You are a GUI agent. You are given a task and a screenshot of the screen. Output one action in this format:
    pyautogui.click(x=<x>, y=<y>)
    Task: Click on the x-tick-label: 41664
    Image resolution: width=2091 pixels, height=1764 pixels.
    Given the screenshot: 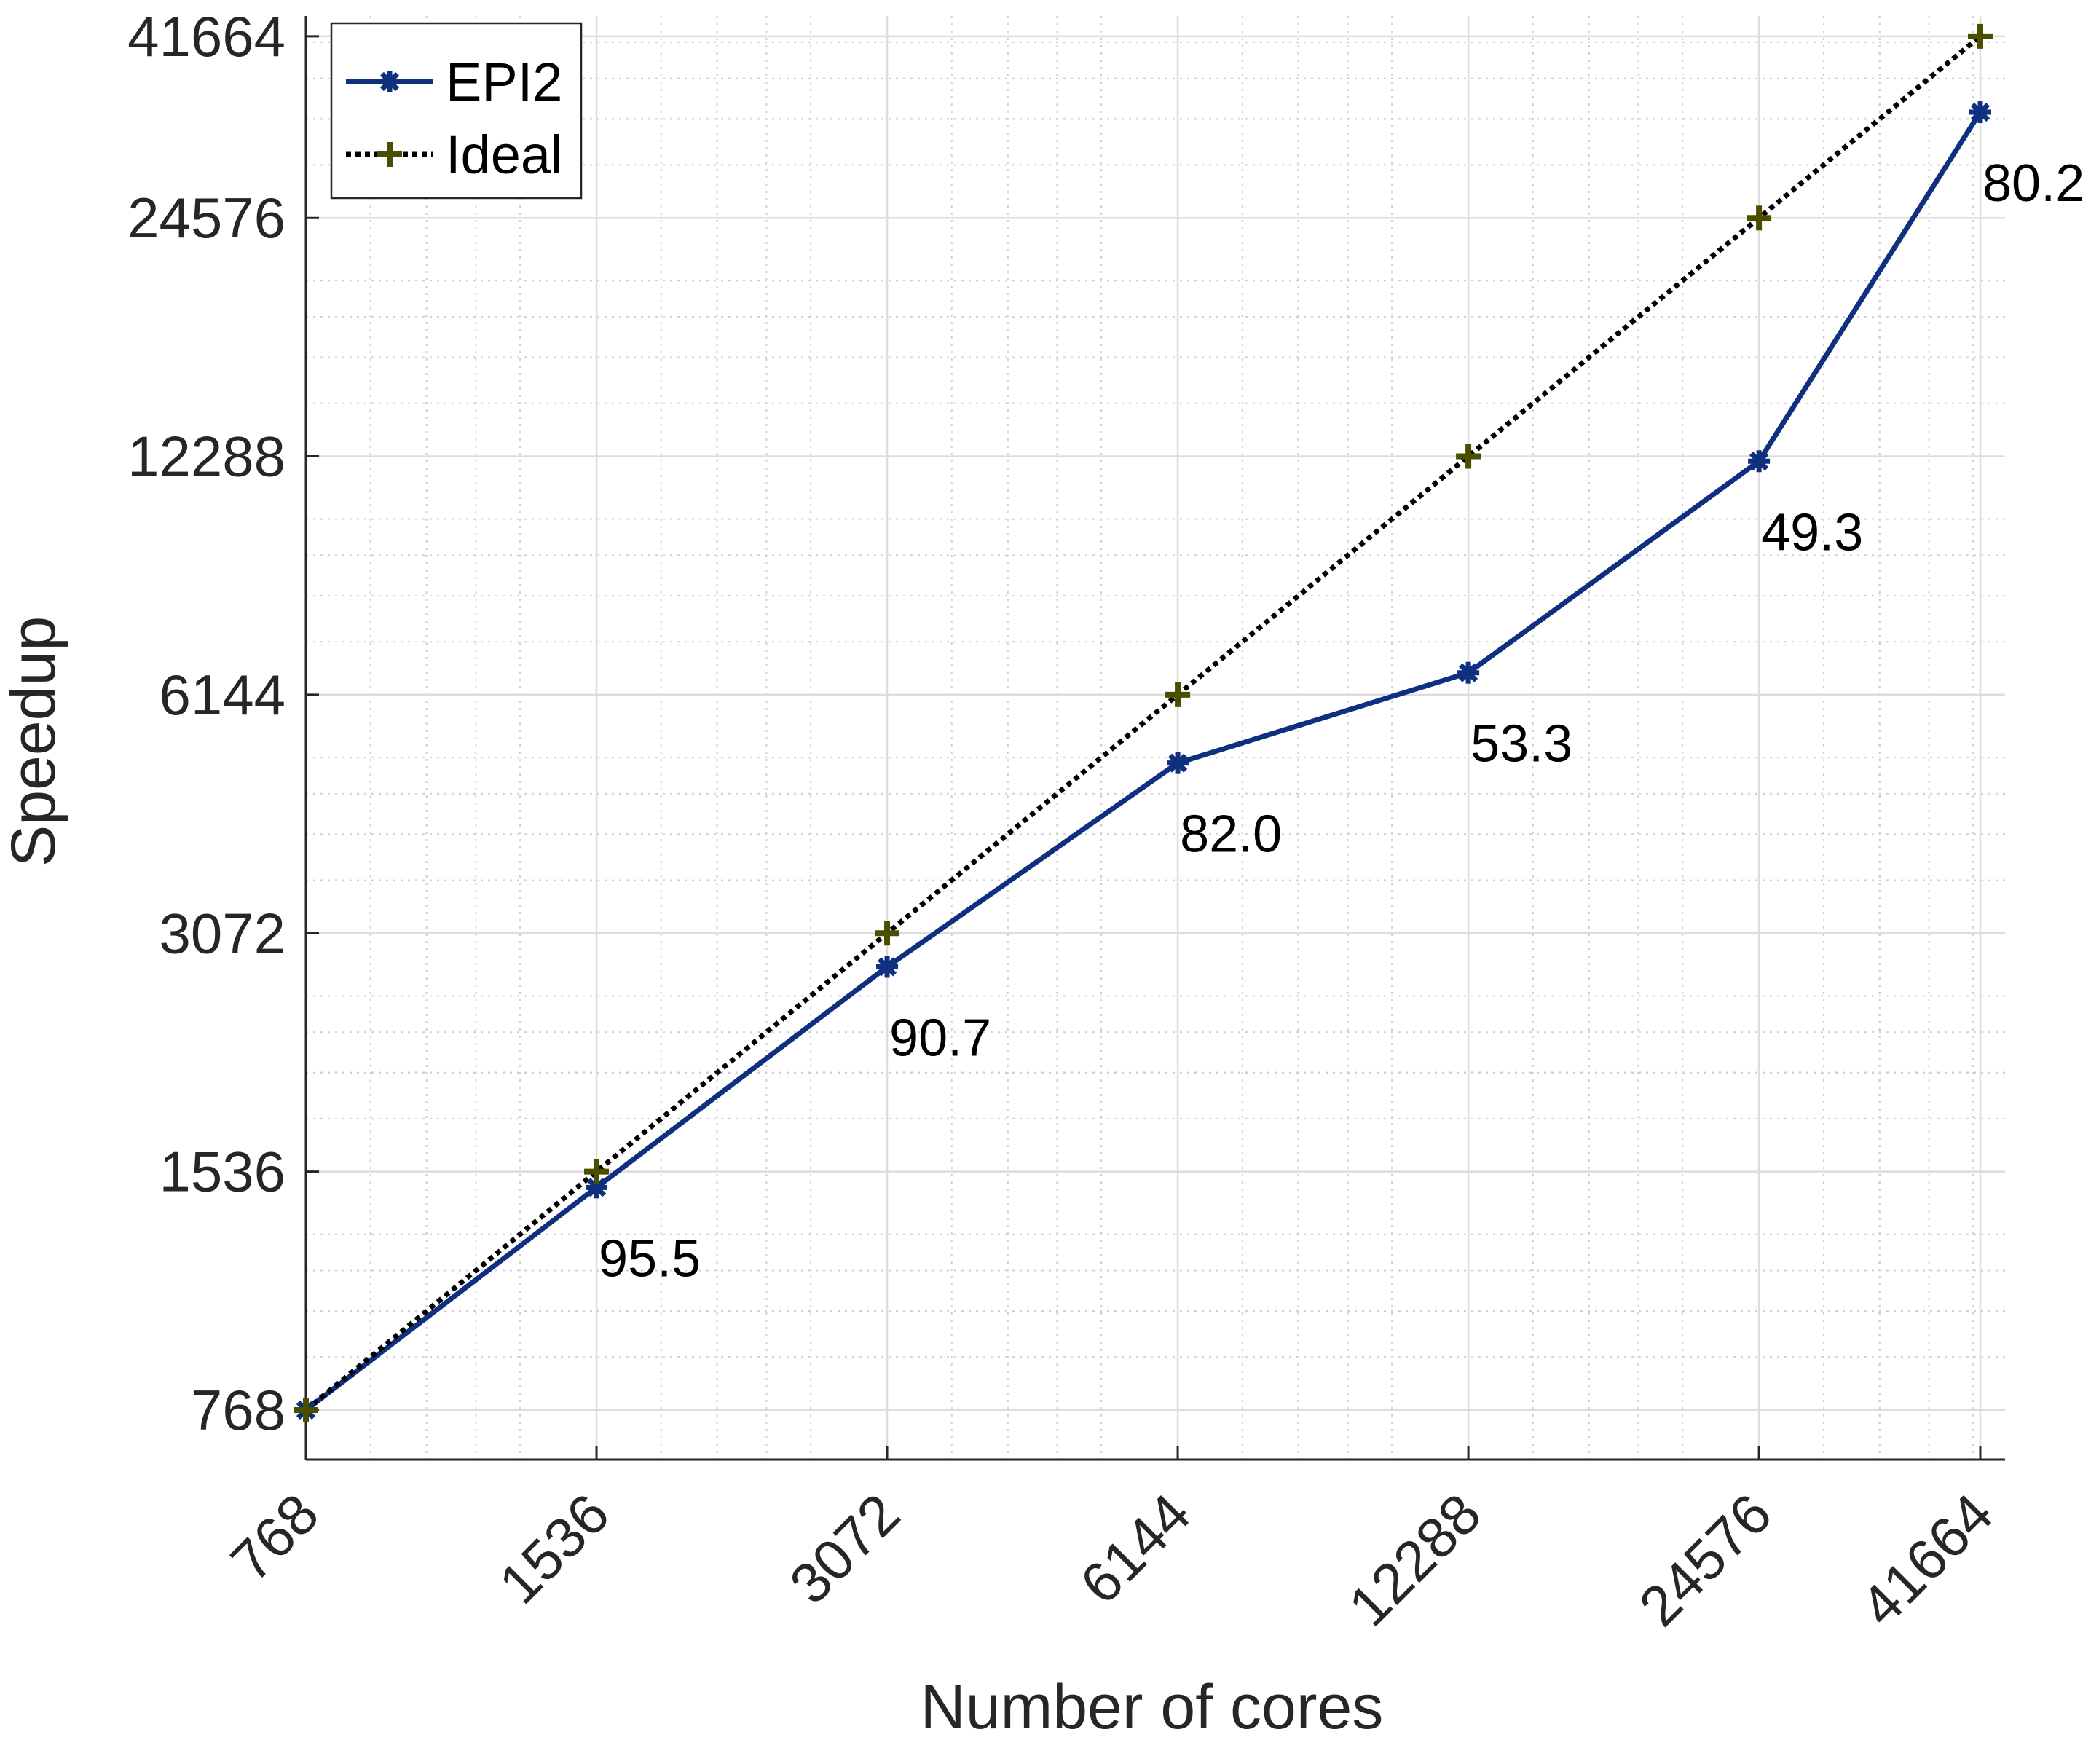 What is the action you would take?
    pyautogui.click(x=1926, y=1560)
    